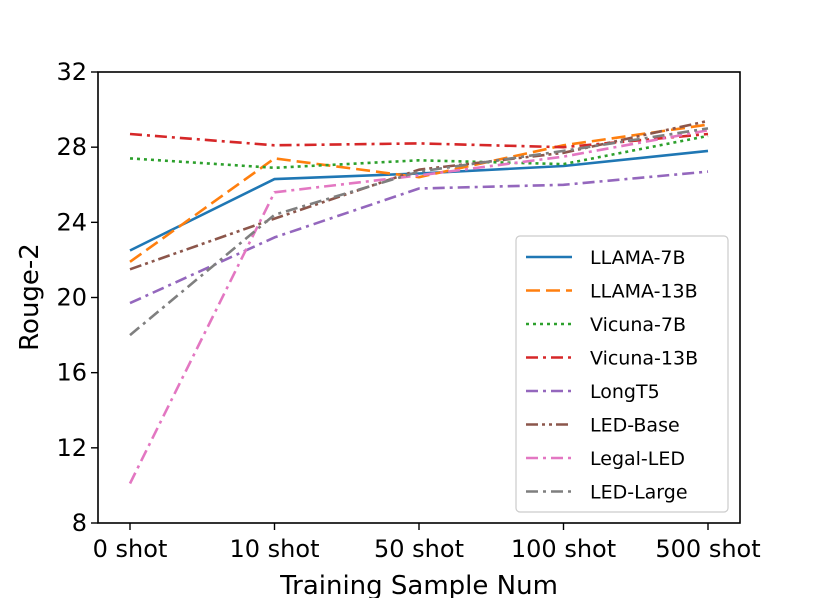 This screenshot has width=822, height=598. I want to click on y-tick-label: 32, so click(71, 72).